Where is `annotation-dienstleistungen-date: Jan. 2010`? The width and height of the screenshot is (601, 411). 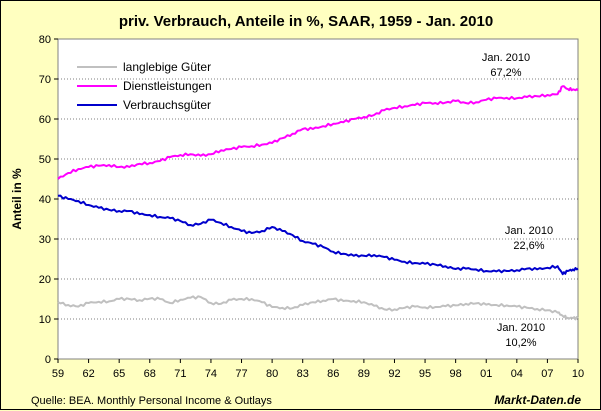 annotation-dienstleistungen-date: Jan. 2010 is located at coordinates (506, 58).